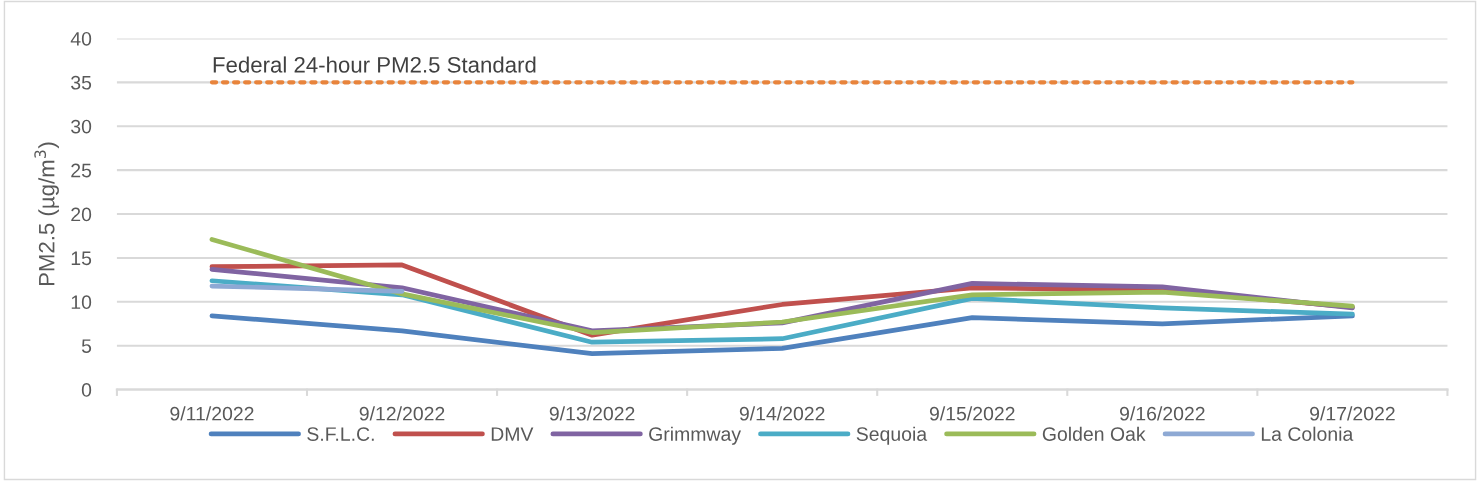 This screenshot has height=481, width=1480. What do you see at coordinates (592, 413) in the screenshot?
I see `x-tick-label: 9/13/2022` at bounding box center [592, 413].